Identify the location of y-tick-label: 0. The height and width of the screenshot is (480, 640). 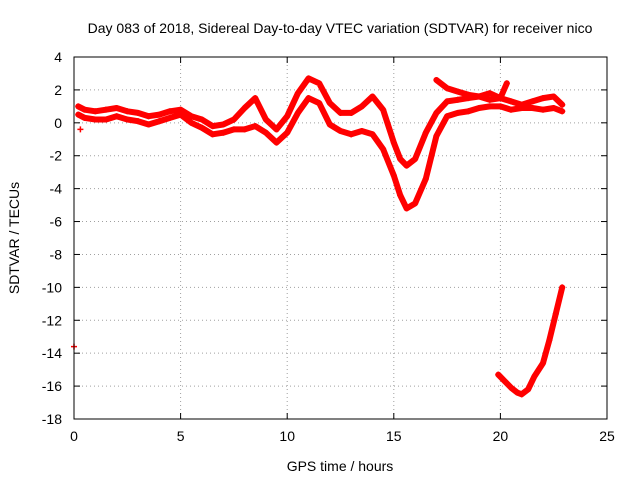
(58, 123).